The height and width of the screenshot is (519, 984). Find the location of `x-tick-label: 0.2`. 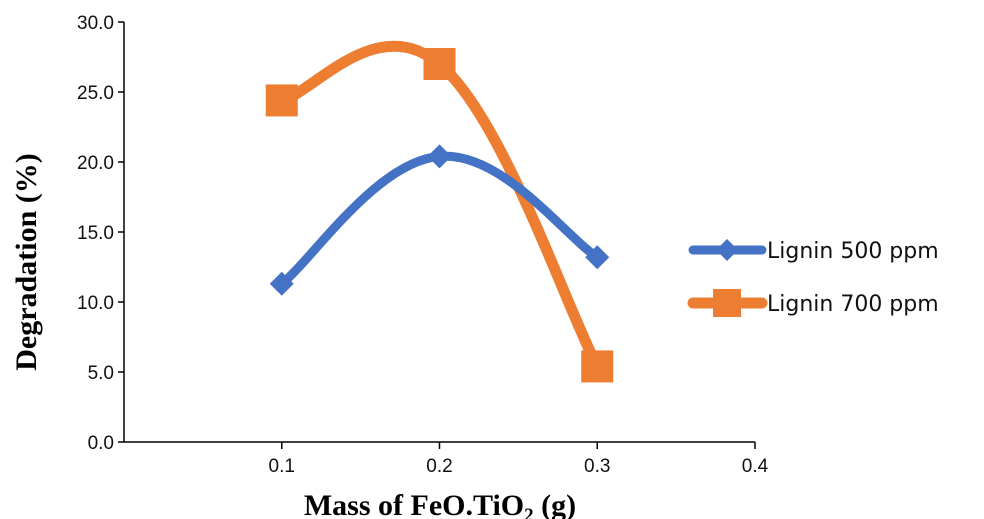

x-tick-label: 0.2 is located at coordinates (439, 466).